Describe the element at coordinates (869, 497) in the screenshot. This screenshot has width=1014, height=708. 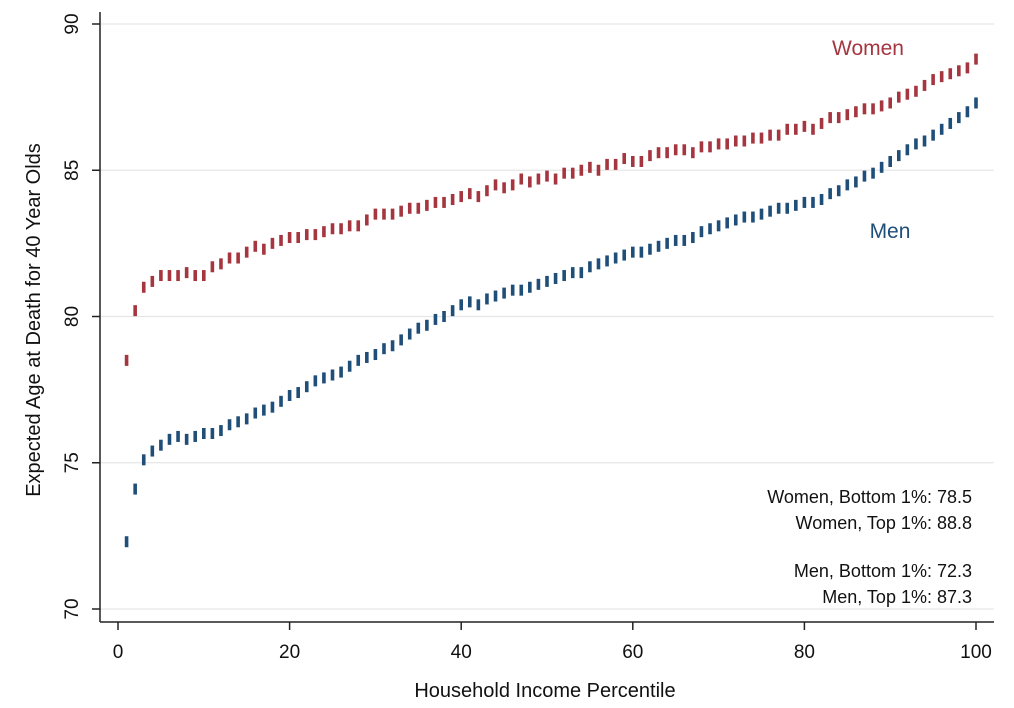
I see `annotation-women-bottom: Women, Bottom 1%: 78.5` at that location.